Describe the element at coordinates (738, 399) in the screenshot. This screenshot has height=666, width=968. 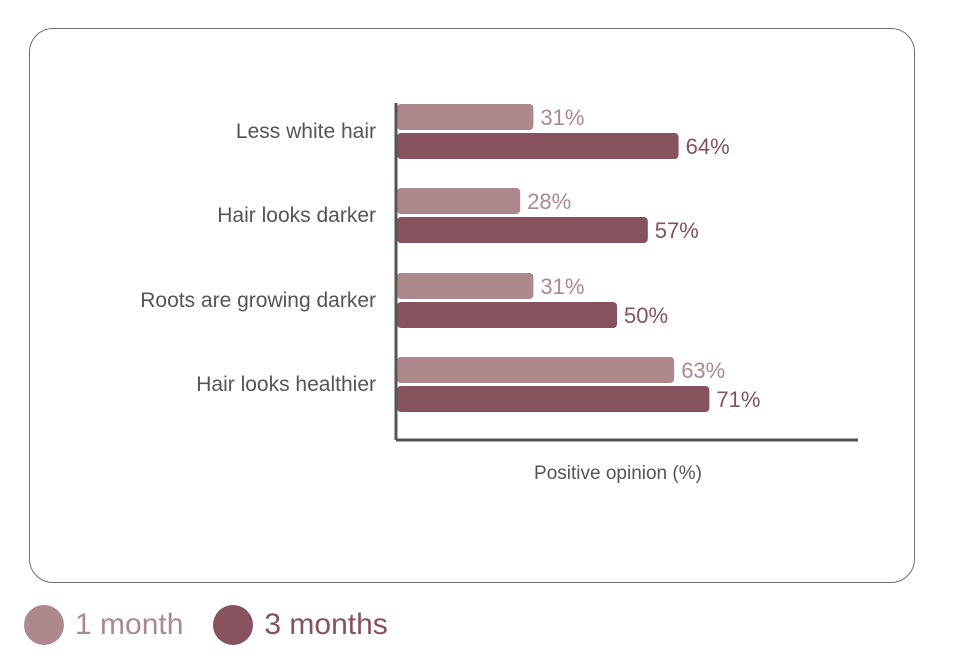
I see `value-label-3-months-hair-looks-healthier: 71%` at that location.